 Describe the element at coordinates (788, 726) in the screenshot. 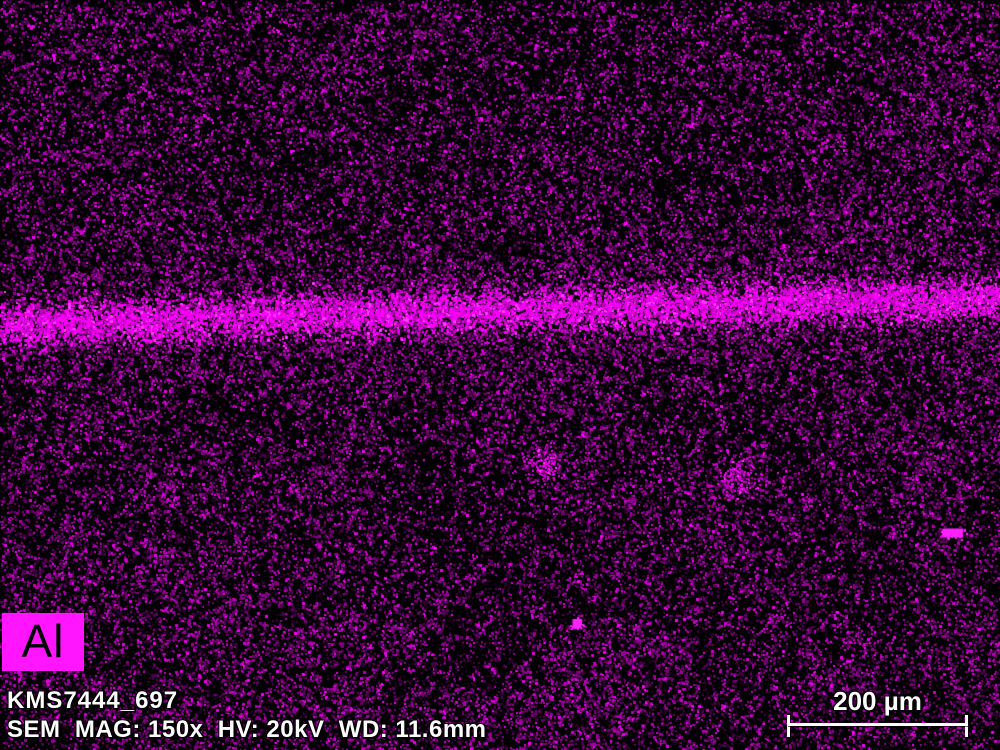

I see `scale-bar-tick-left` at that location.